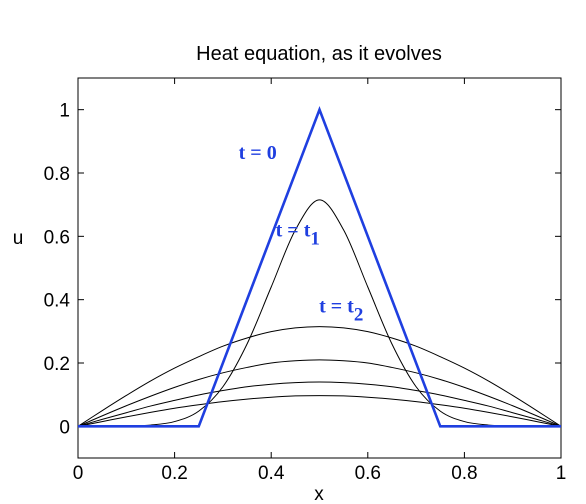  What do you see at coordinates (561, 473) in the screenshot?
I see `x-tick-label: 1` at bounding box center [561, 473].